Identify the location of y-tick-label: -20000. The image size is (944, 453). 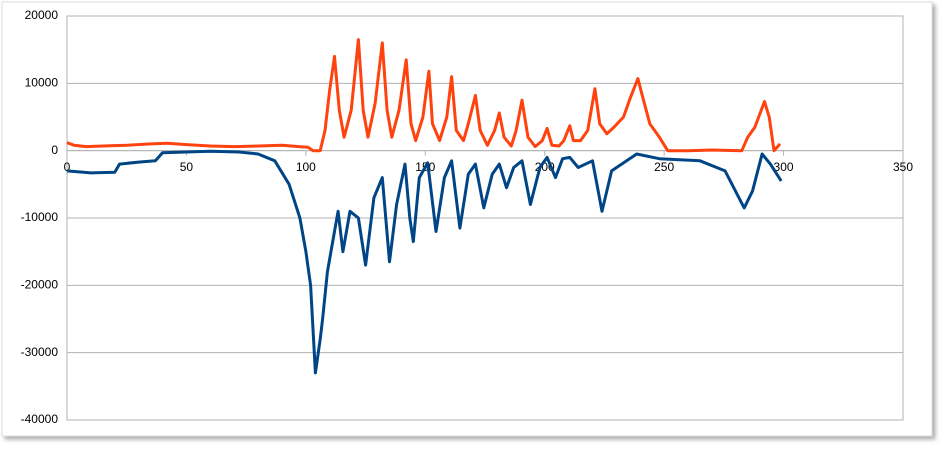
(40, 285).